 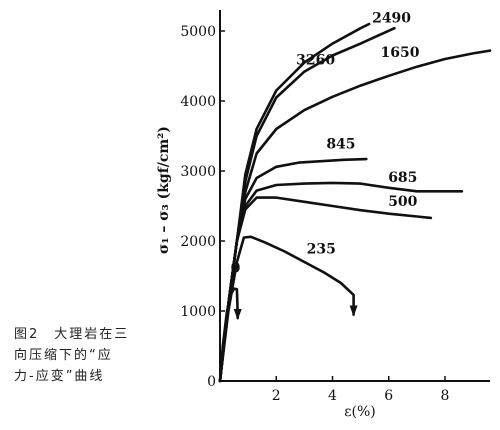 I want to click on y-tick-label: 4000, so click(x=198, y=102).